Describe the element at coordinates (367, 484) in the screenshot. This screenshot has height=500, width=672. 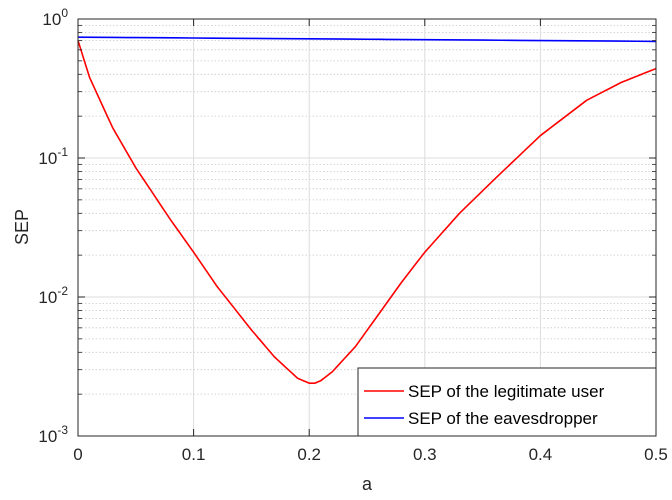
I see `x-axis-label: a` at that location.